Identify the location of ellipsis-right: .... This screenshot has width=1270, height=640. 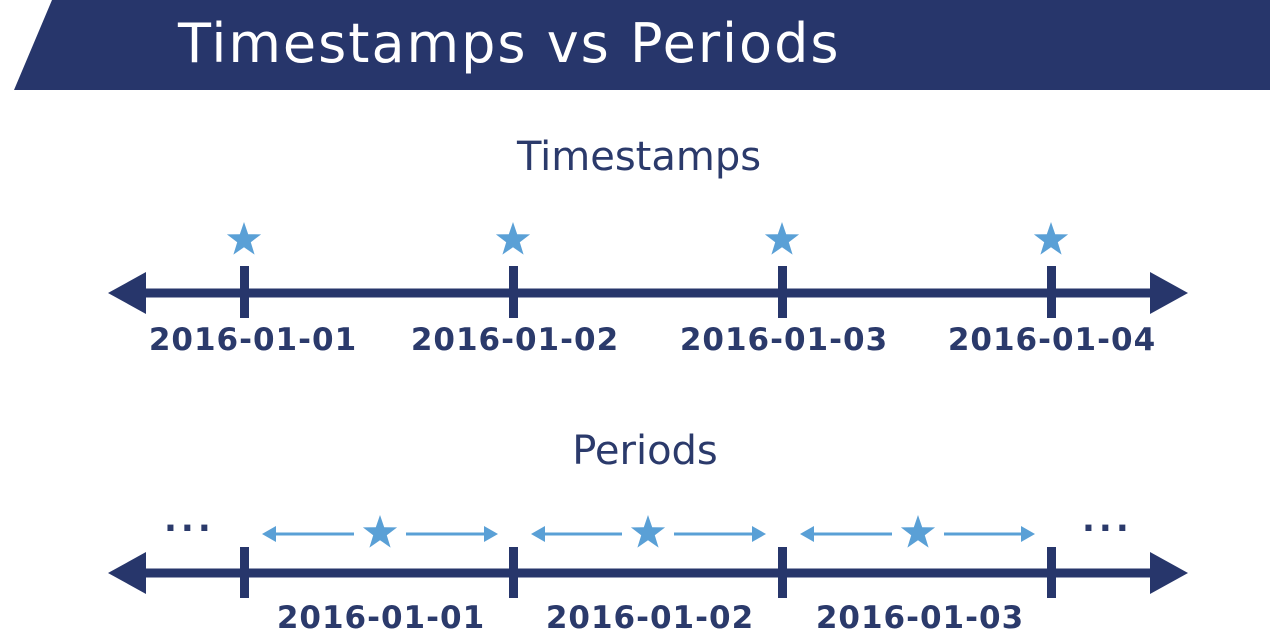
(1107, 520).